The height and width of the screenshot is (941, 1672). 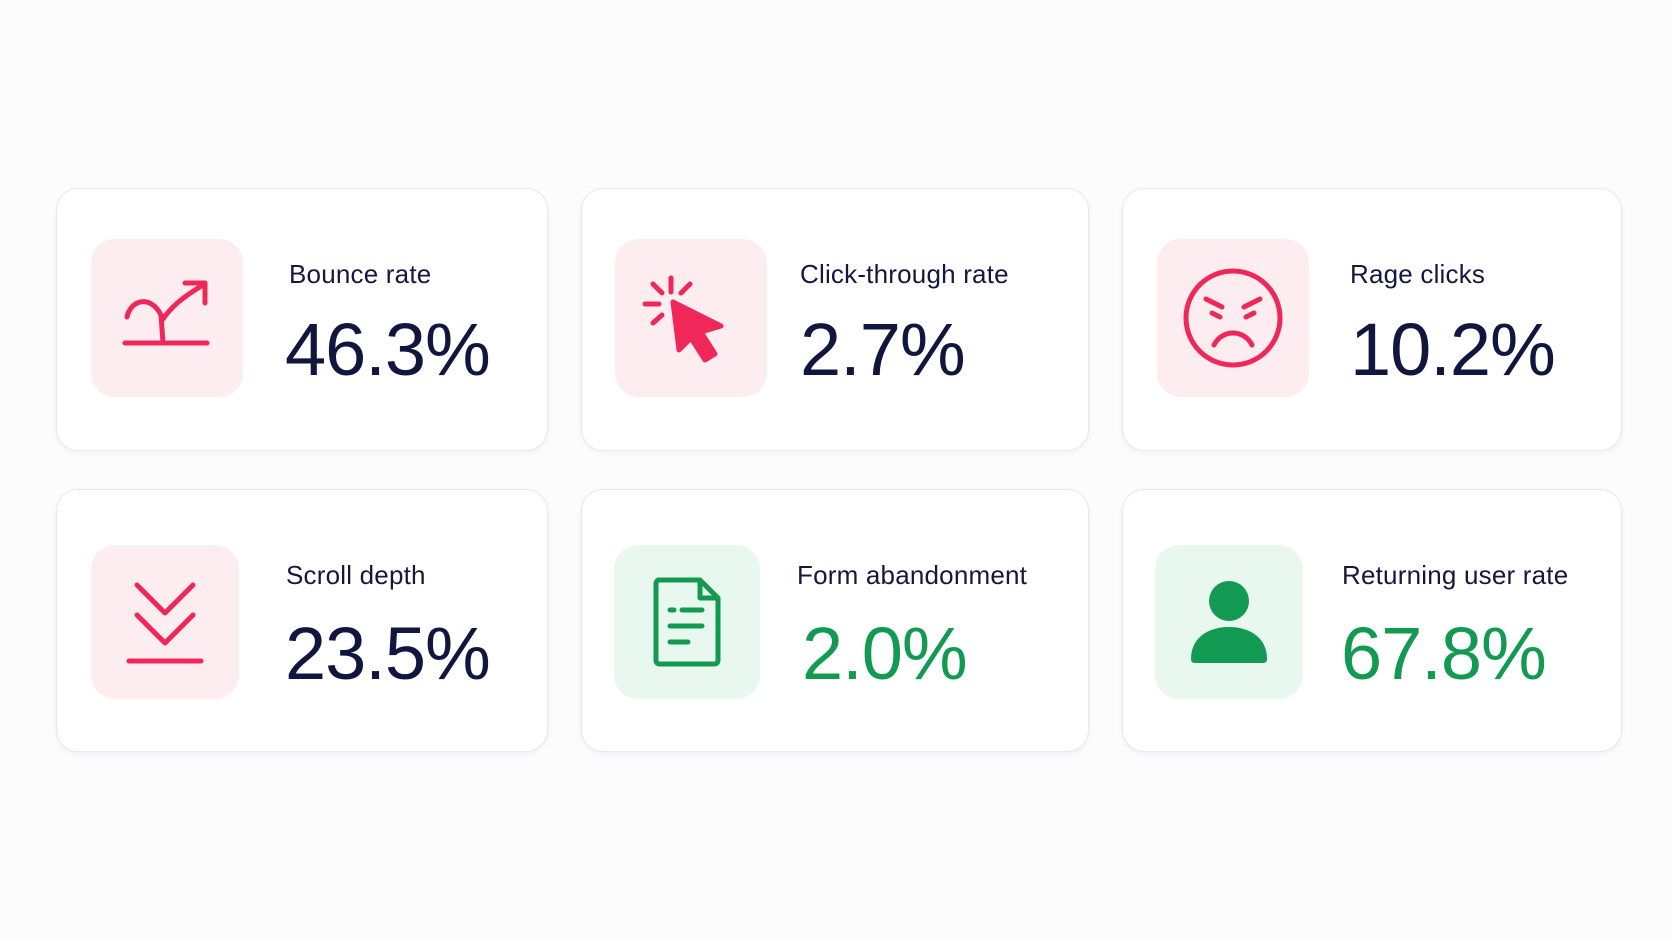 I want to click on metric-card-form-abandonment: Form abandonment 2.0%, so click(x=835, y=620).